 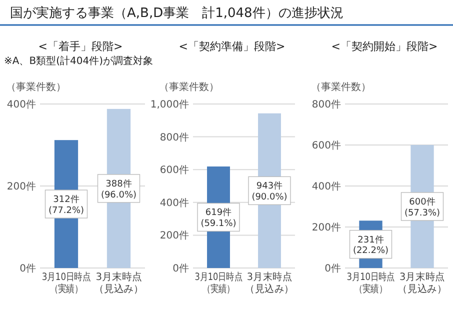 I want to click on data-label: 619件 (59.1%), so click(x=218, y=218).